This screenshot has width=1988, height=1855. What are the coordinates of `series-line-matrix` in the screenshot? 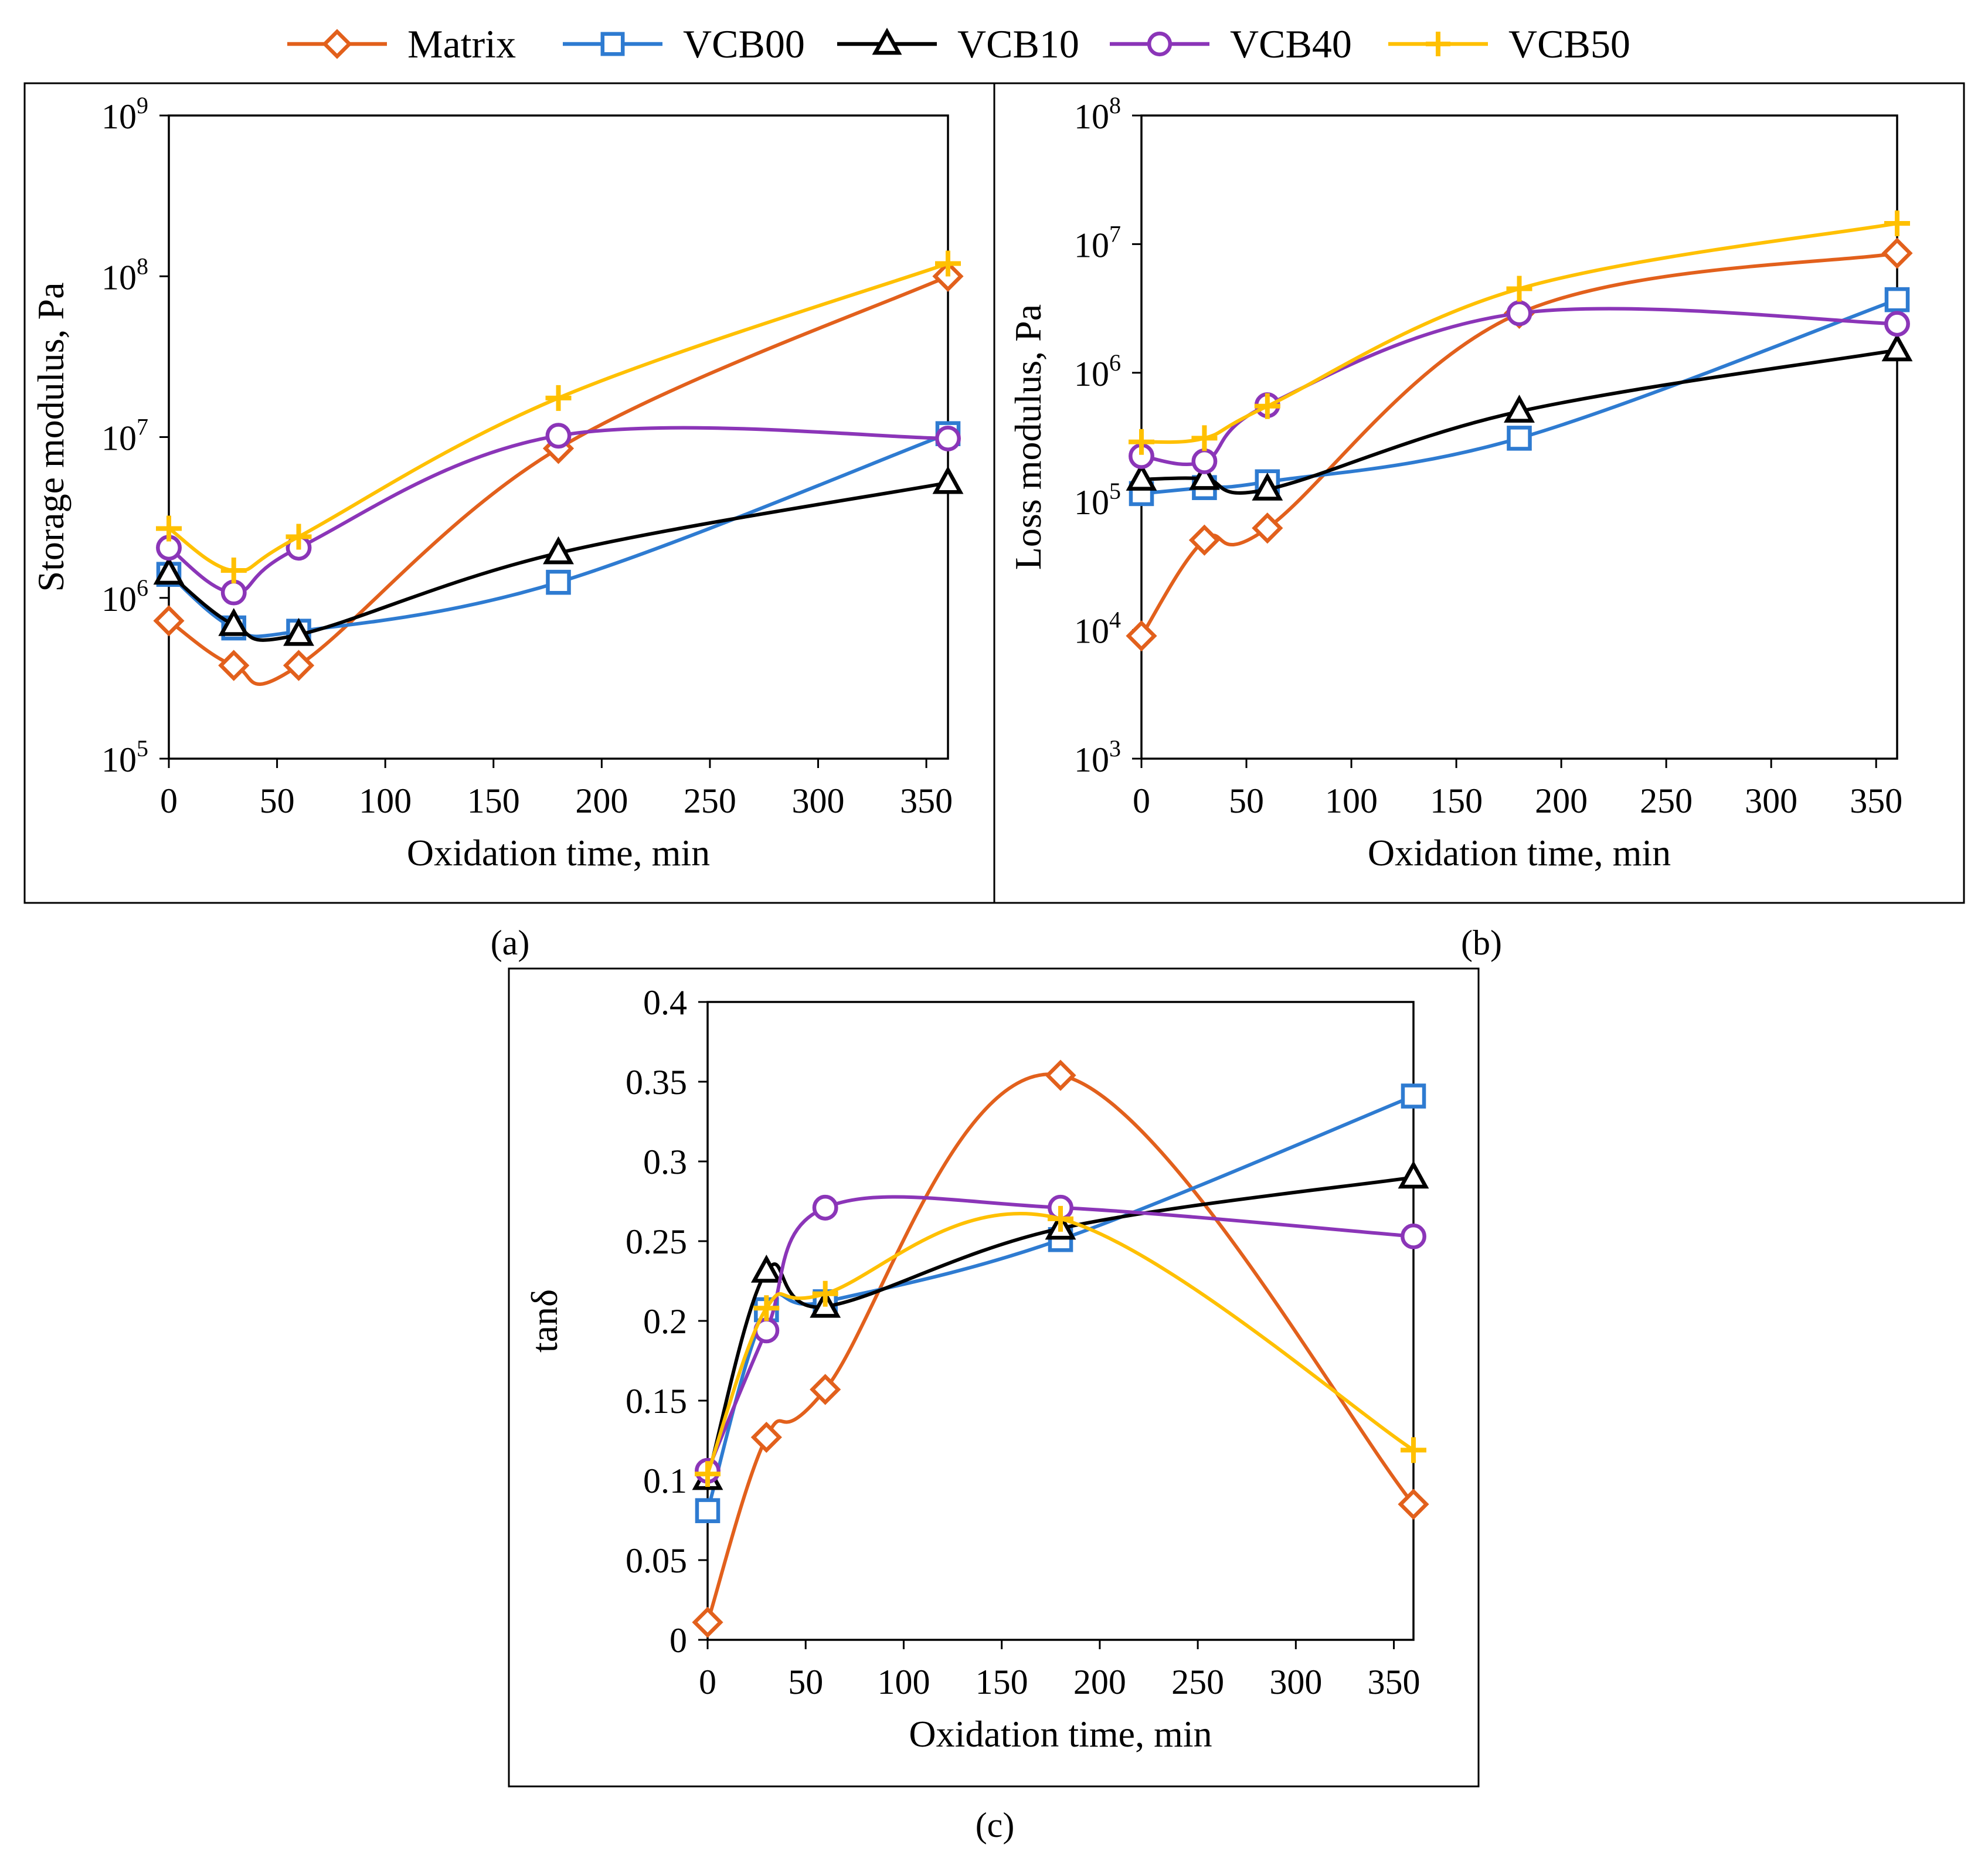 It's located at (1060, 1347).